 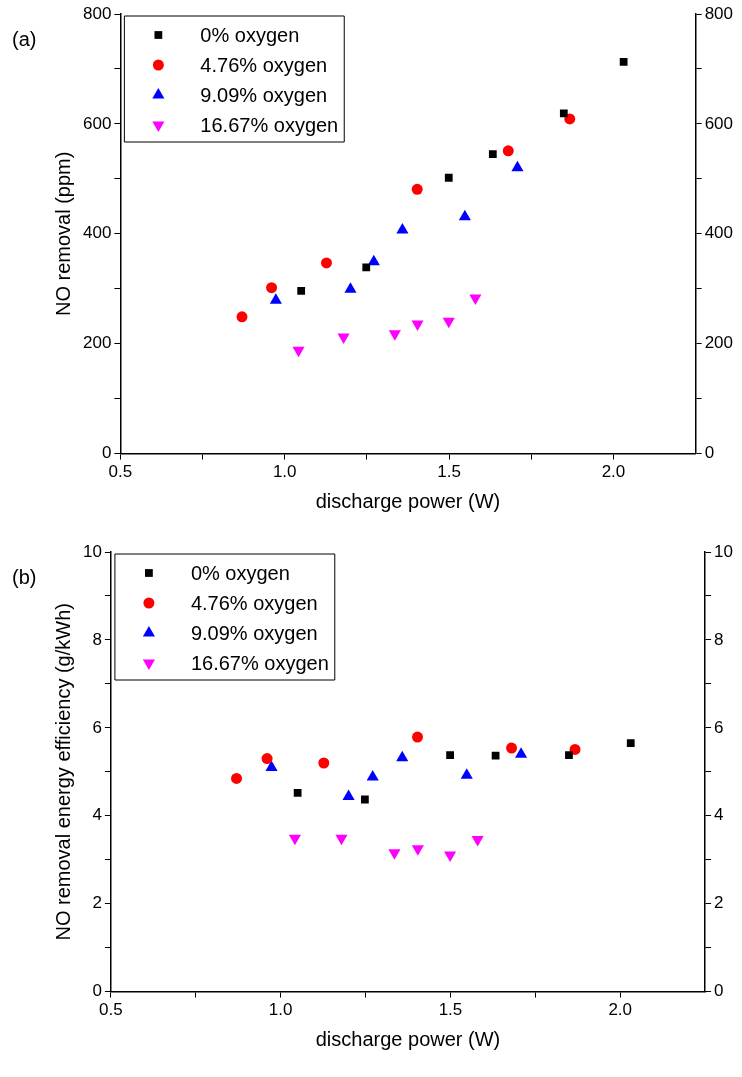 I want to click on text: (b), so click(x=24, y=576).